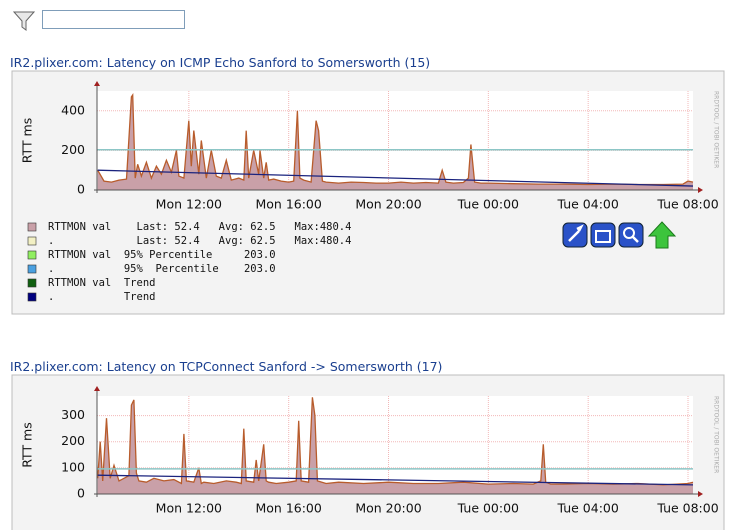 This screenshot has height=530, width=738. Describe the element at coordinates (101, 297) in the screenshot. I see `legend-text: . Trend` at that location.